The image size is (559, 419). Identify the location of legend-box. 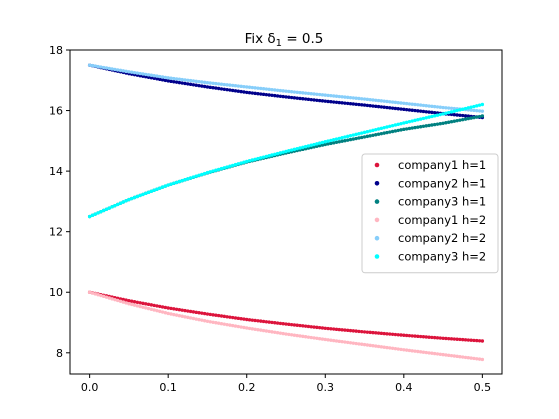
(430, 213).